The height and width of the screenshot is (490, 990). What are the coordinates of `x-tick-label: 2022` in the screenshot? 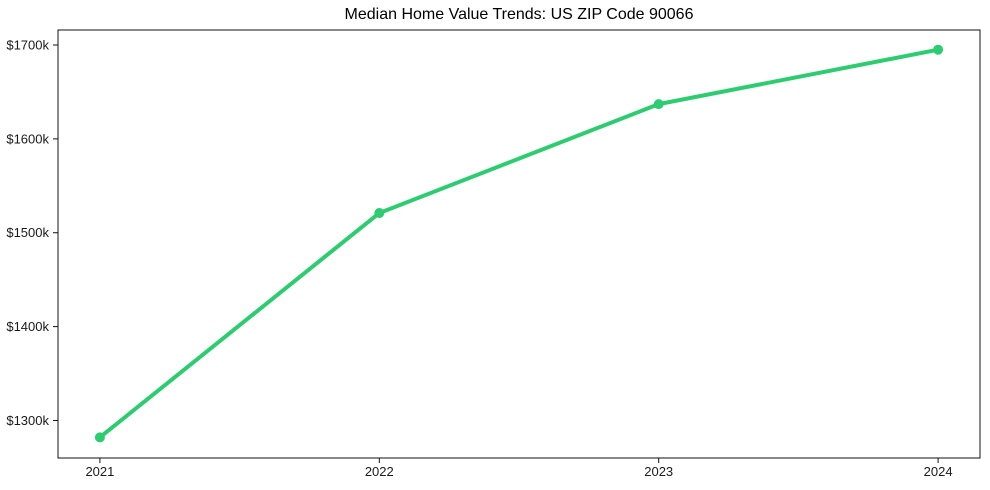 It's located at (379, 471).